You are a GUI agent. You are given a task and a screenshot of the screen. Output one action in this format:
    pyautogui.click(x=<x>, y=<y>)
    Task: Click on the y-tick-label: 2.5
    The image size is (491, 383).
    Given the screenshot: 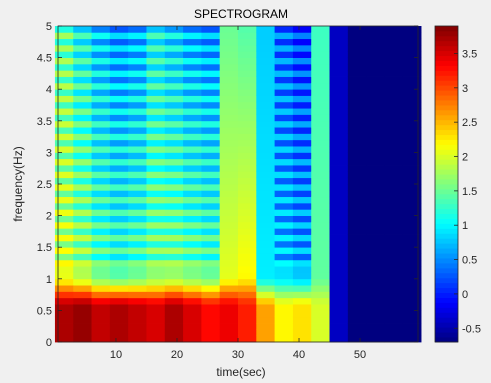 What is the action you would take?
    pyautogui.click(x=44, y=185)
    